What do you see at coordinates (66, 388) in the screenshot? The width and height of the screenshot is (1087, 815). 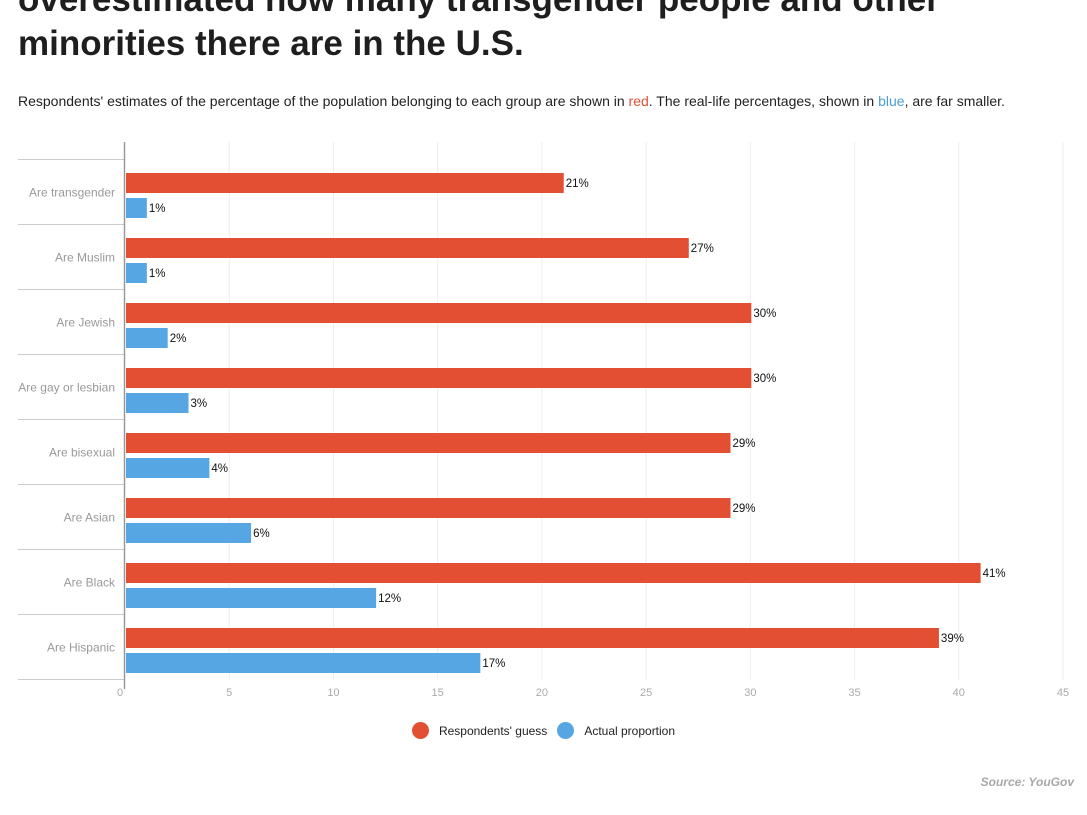 I see `category-label: Are gay or lesbian` at bounding box center [66, 388].